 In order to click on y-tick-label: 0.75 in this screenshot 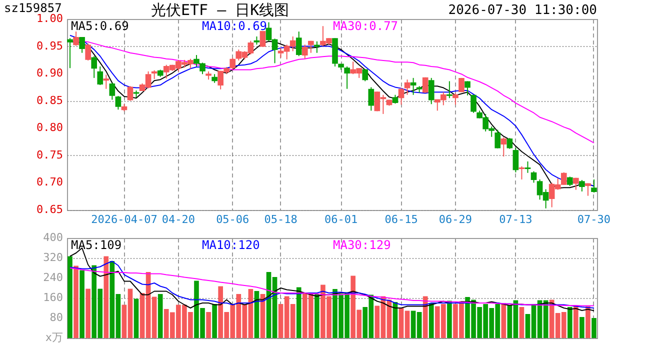, I will do `click(49, 155)`.